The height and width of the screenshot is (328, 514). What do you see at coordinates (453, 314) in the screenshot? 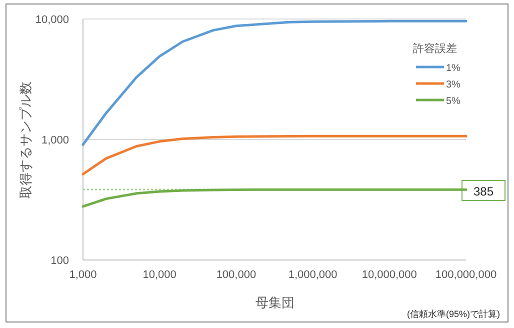
I see `text: (信頼水準(95%)で計算)` at bounding box center [453, 314].